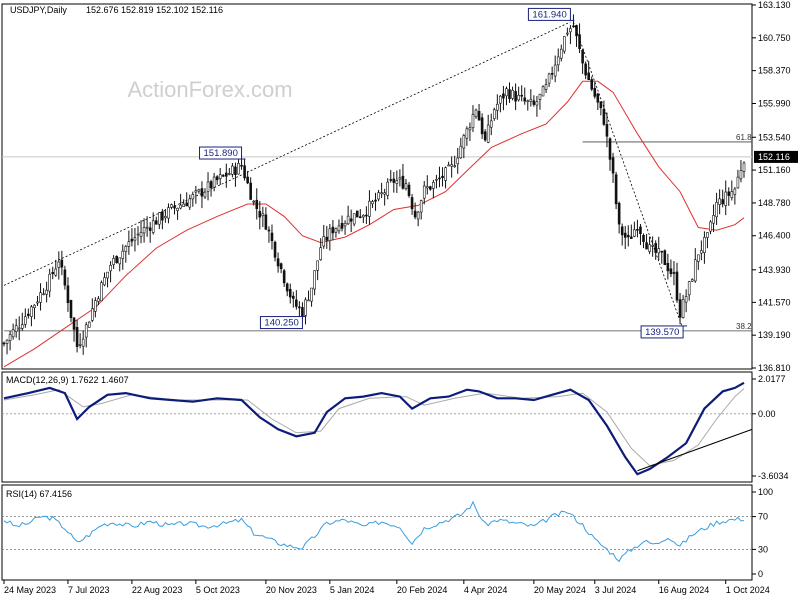 The height and width of the screenshot is (605, 800). Describe the element at coordinates (549, 14) in the screenshot. I see `price-annotation-box` at that location.